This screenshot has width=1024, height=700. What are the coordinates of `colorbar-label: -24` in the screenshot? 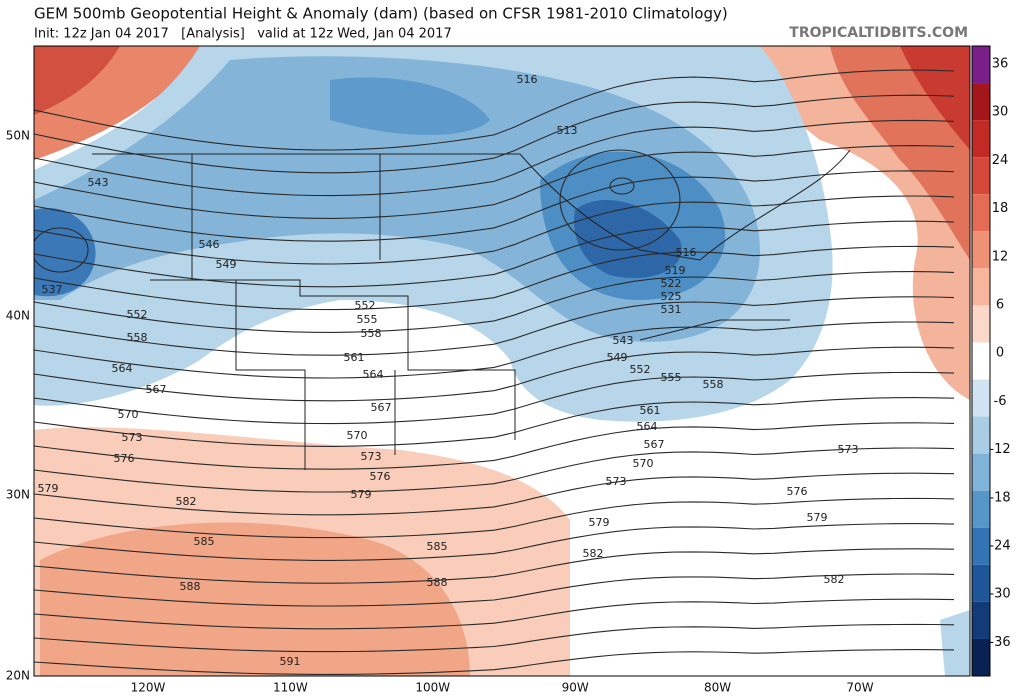 It's located at (999, 546).